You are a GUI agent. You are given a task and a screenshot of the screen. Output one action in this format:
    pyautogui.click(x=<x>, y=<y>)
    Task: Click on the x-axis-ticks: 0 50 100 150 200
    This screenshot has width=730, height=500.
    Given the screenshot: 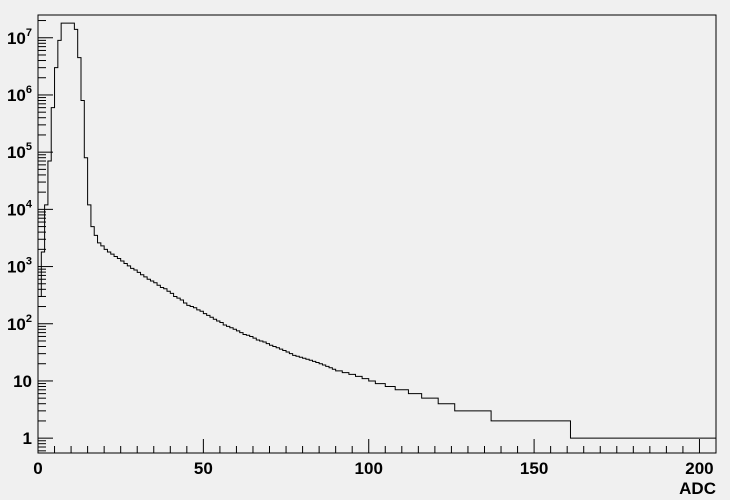 What is the action you would take?
    pyautogui.click(x=375, y=458)
    